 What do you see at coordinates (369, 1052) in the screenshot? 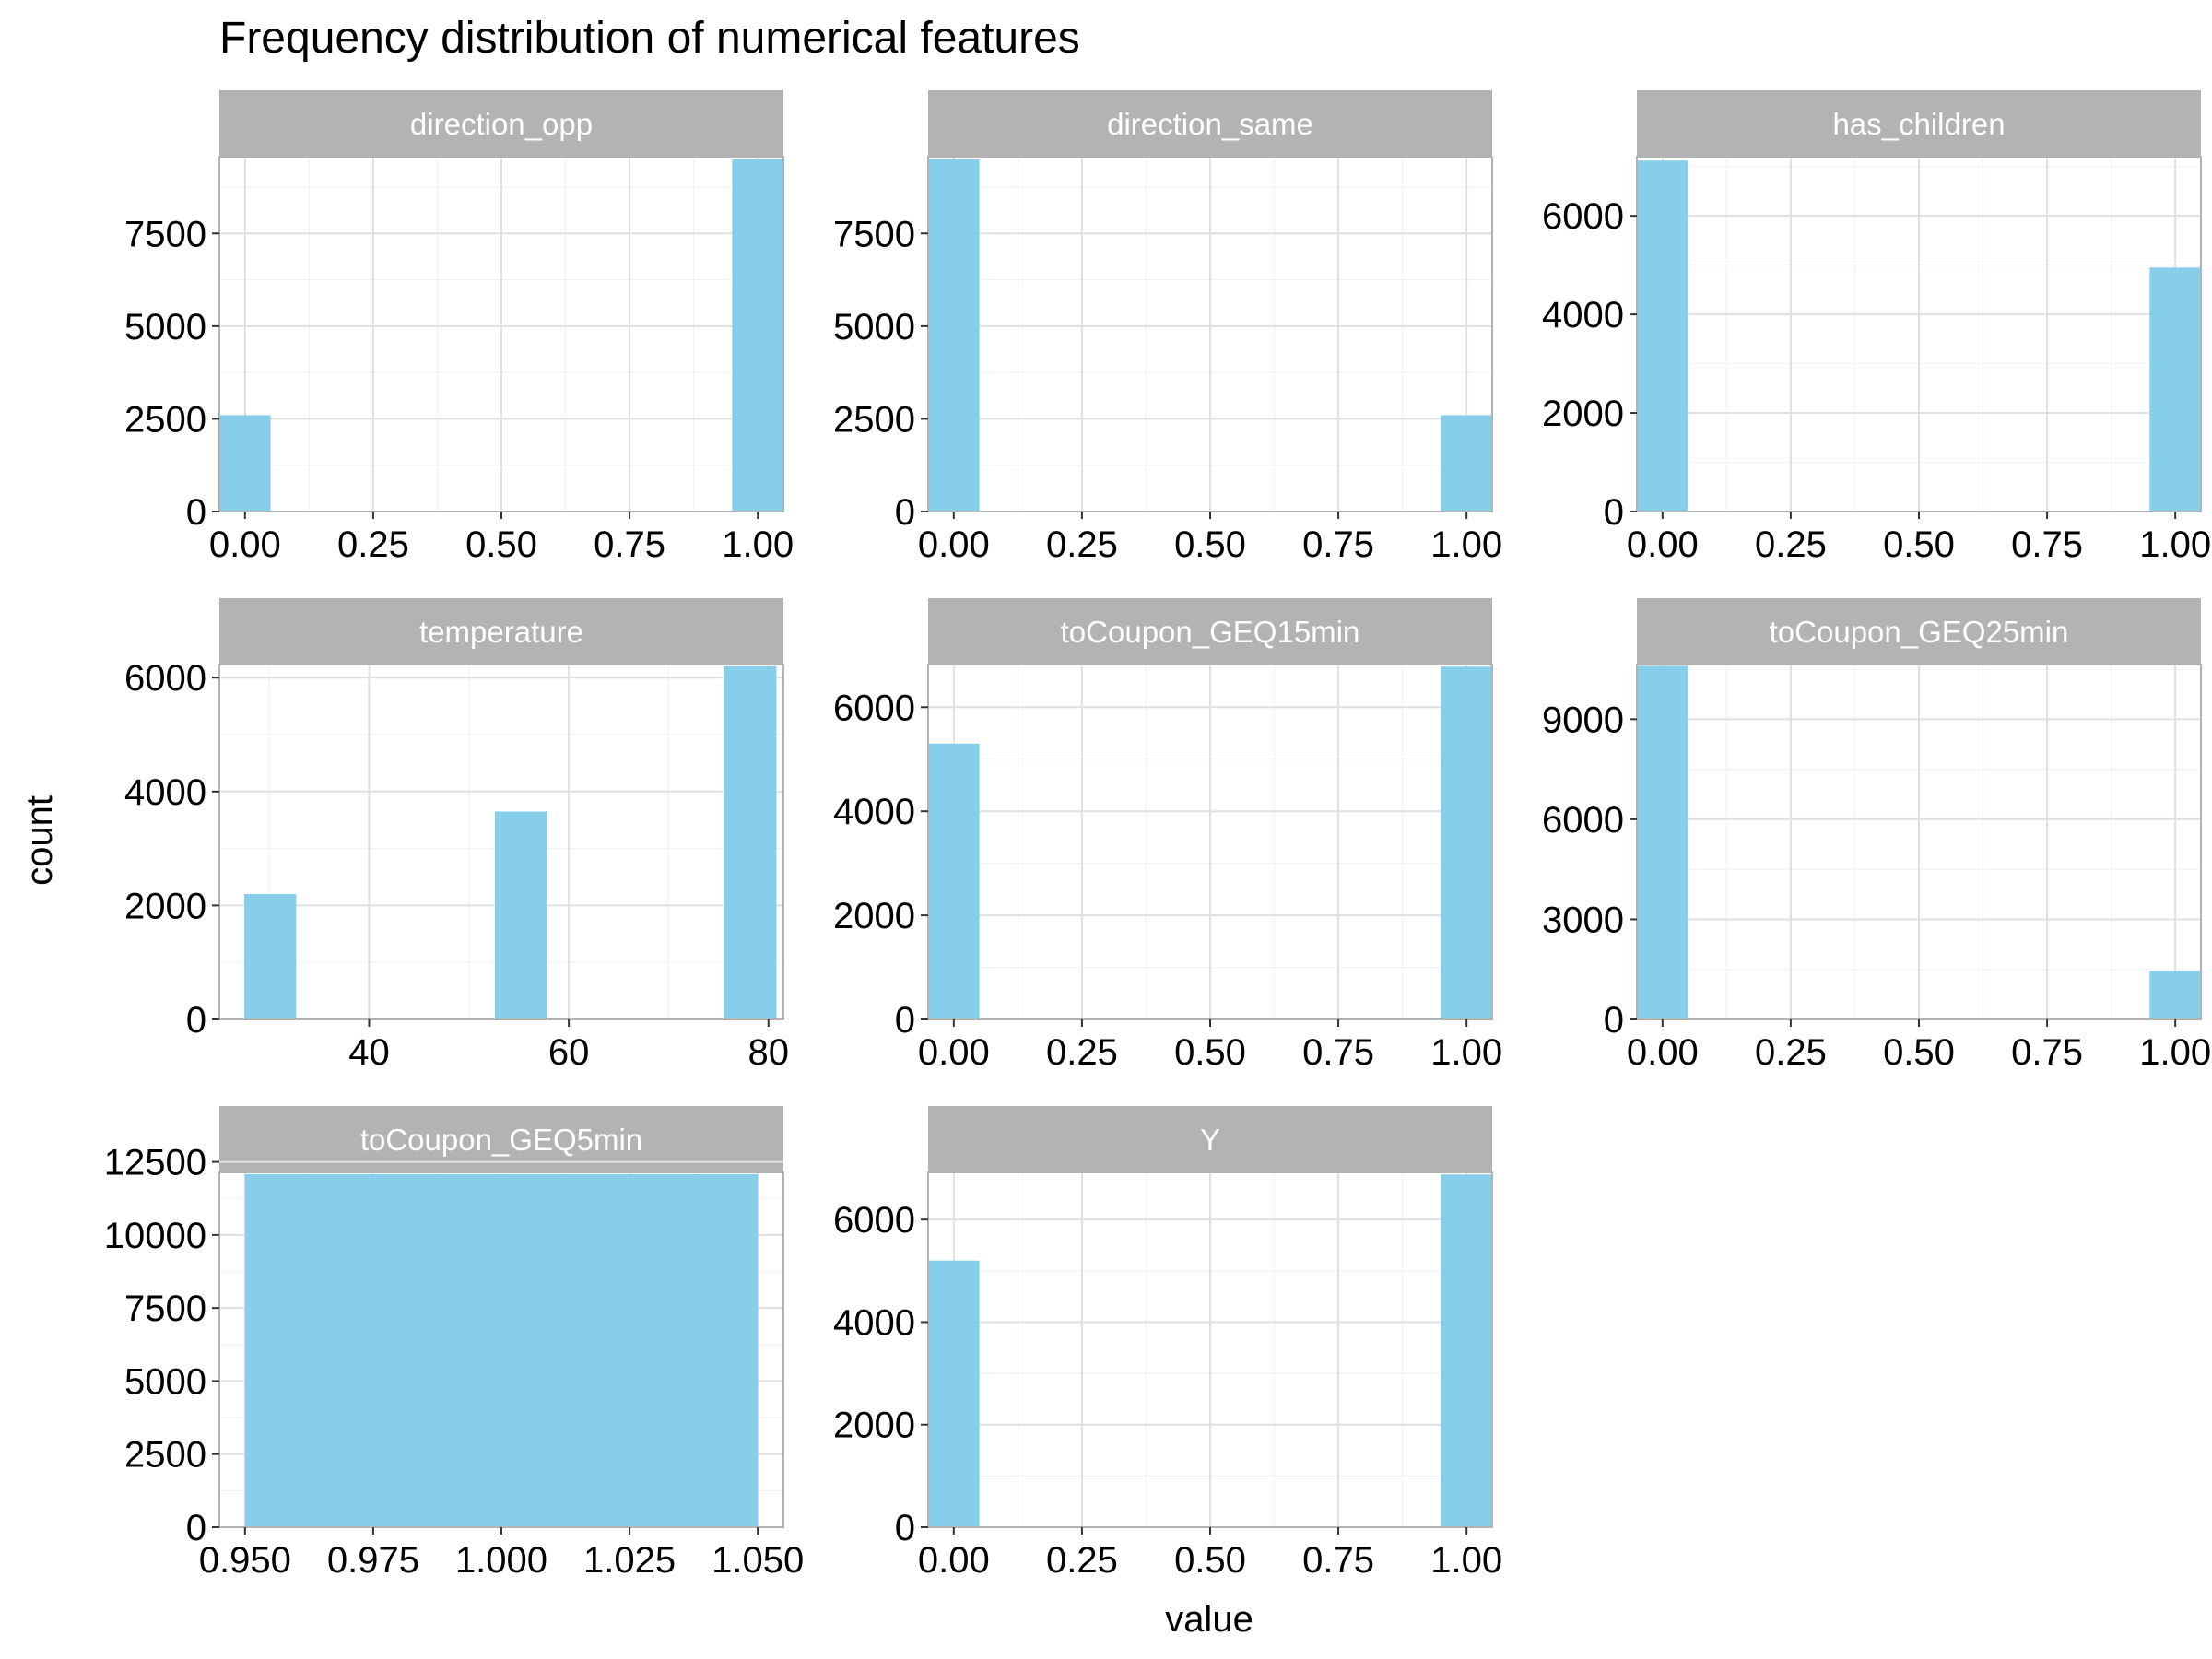
I see `x-tick-label: 40` at bounding box center [369, 1052].